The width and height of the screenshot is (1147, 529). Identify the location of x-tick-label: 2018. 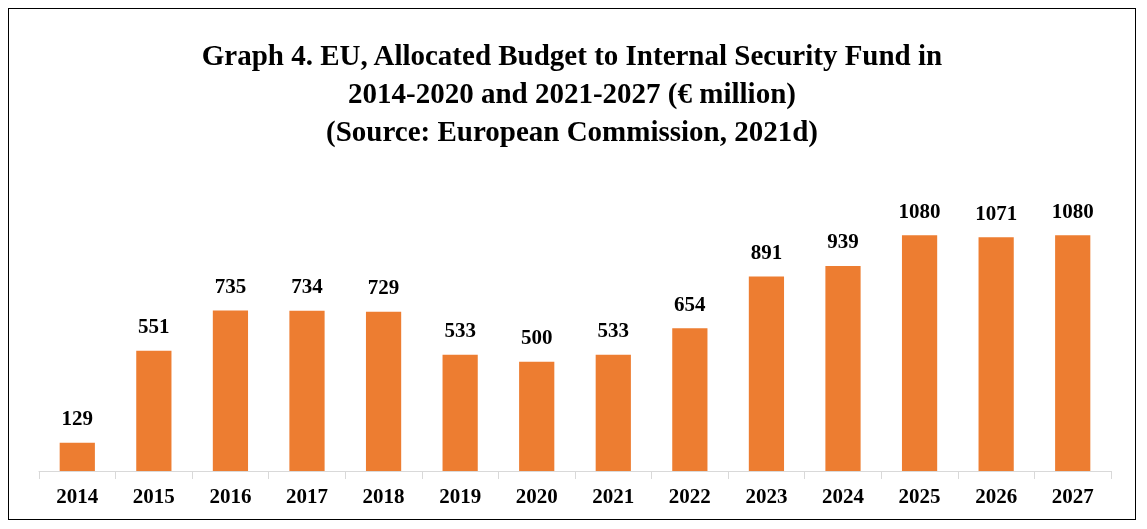
(383, 495).